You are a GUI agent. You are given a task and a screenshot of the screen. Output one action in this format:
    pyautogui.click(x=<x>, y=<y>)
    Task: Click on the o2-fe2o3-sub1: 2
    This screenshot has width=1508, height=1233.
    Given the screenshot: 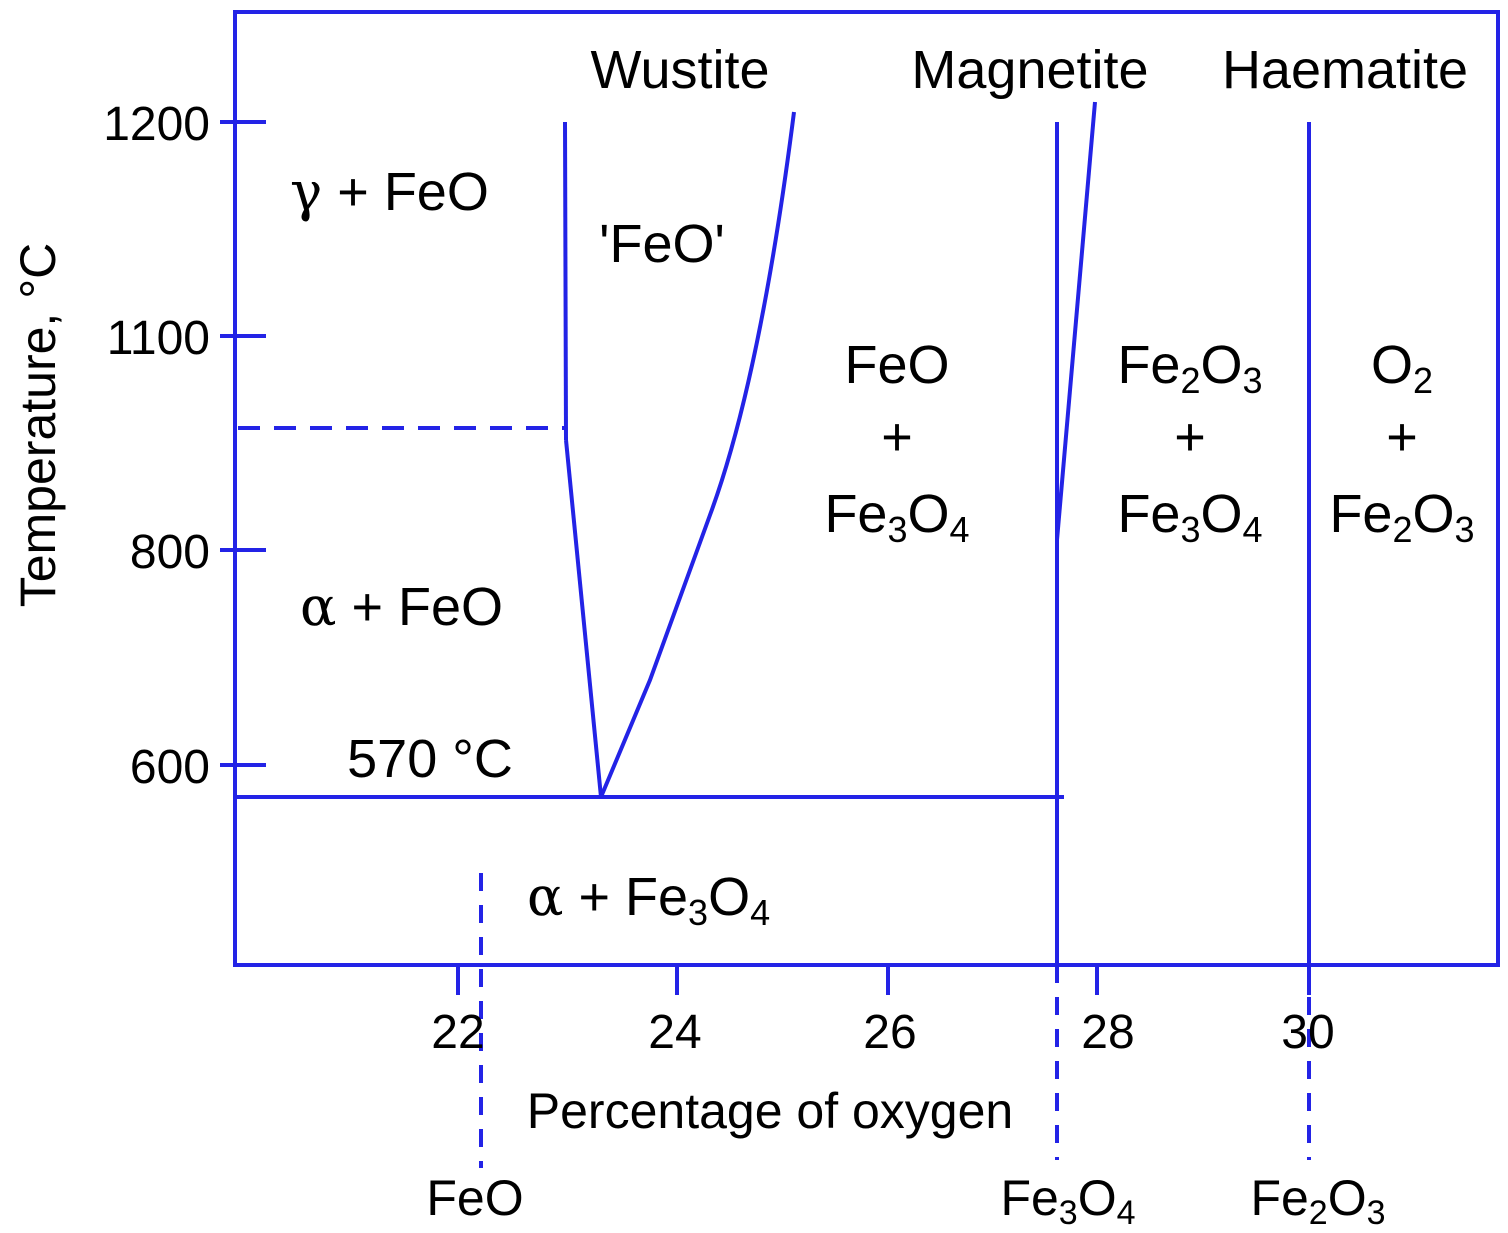 What is the action you would take?
    pyautogui.click(x=1402, y=529)
    